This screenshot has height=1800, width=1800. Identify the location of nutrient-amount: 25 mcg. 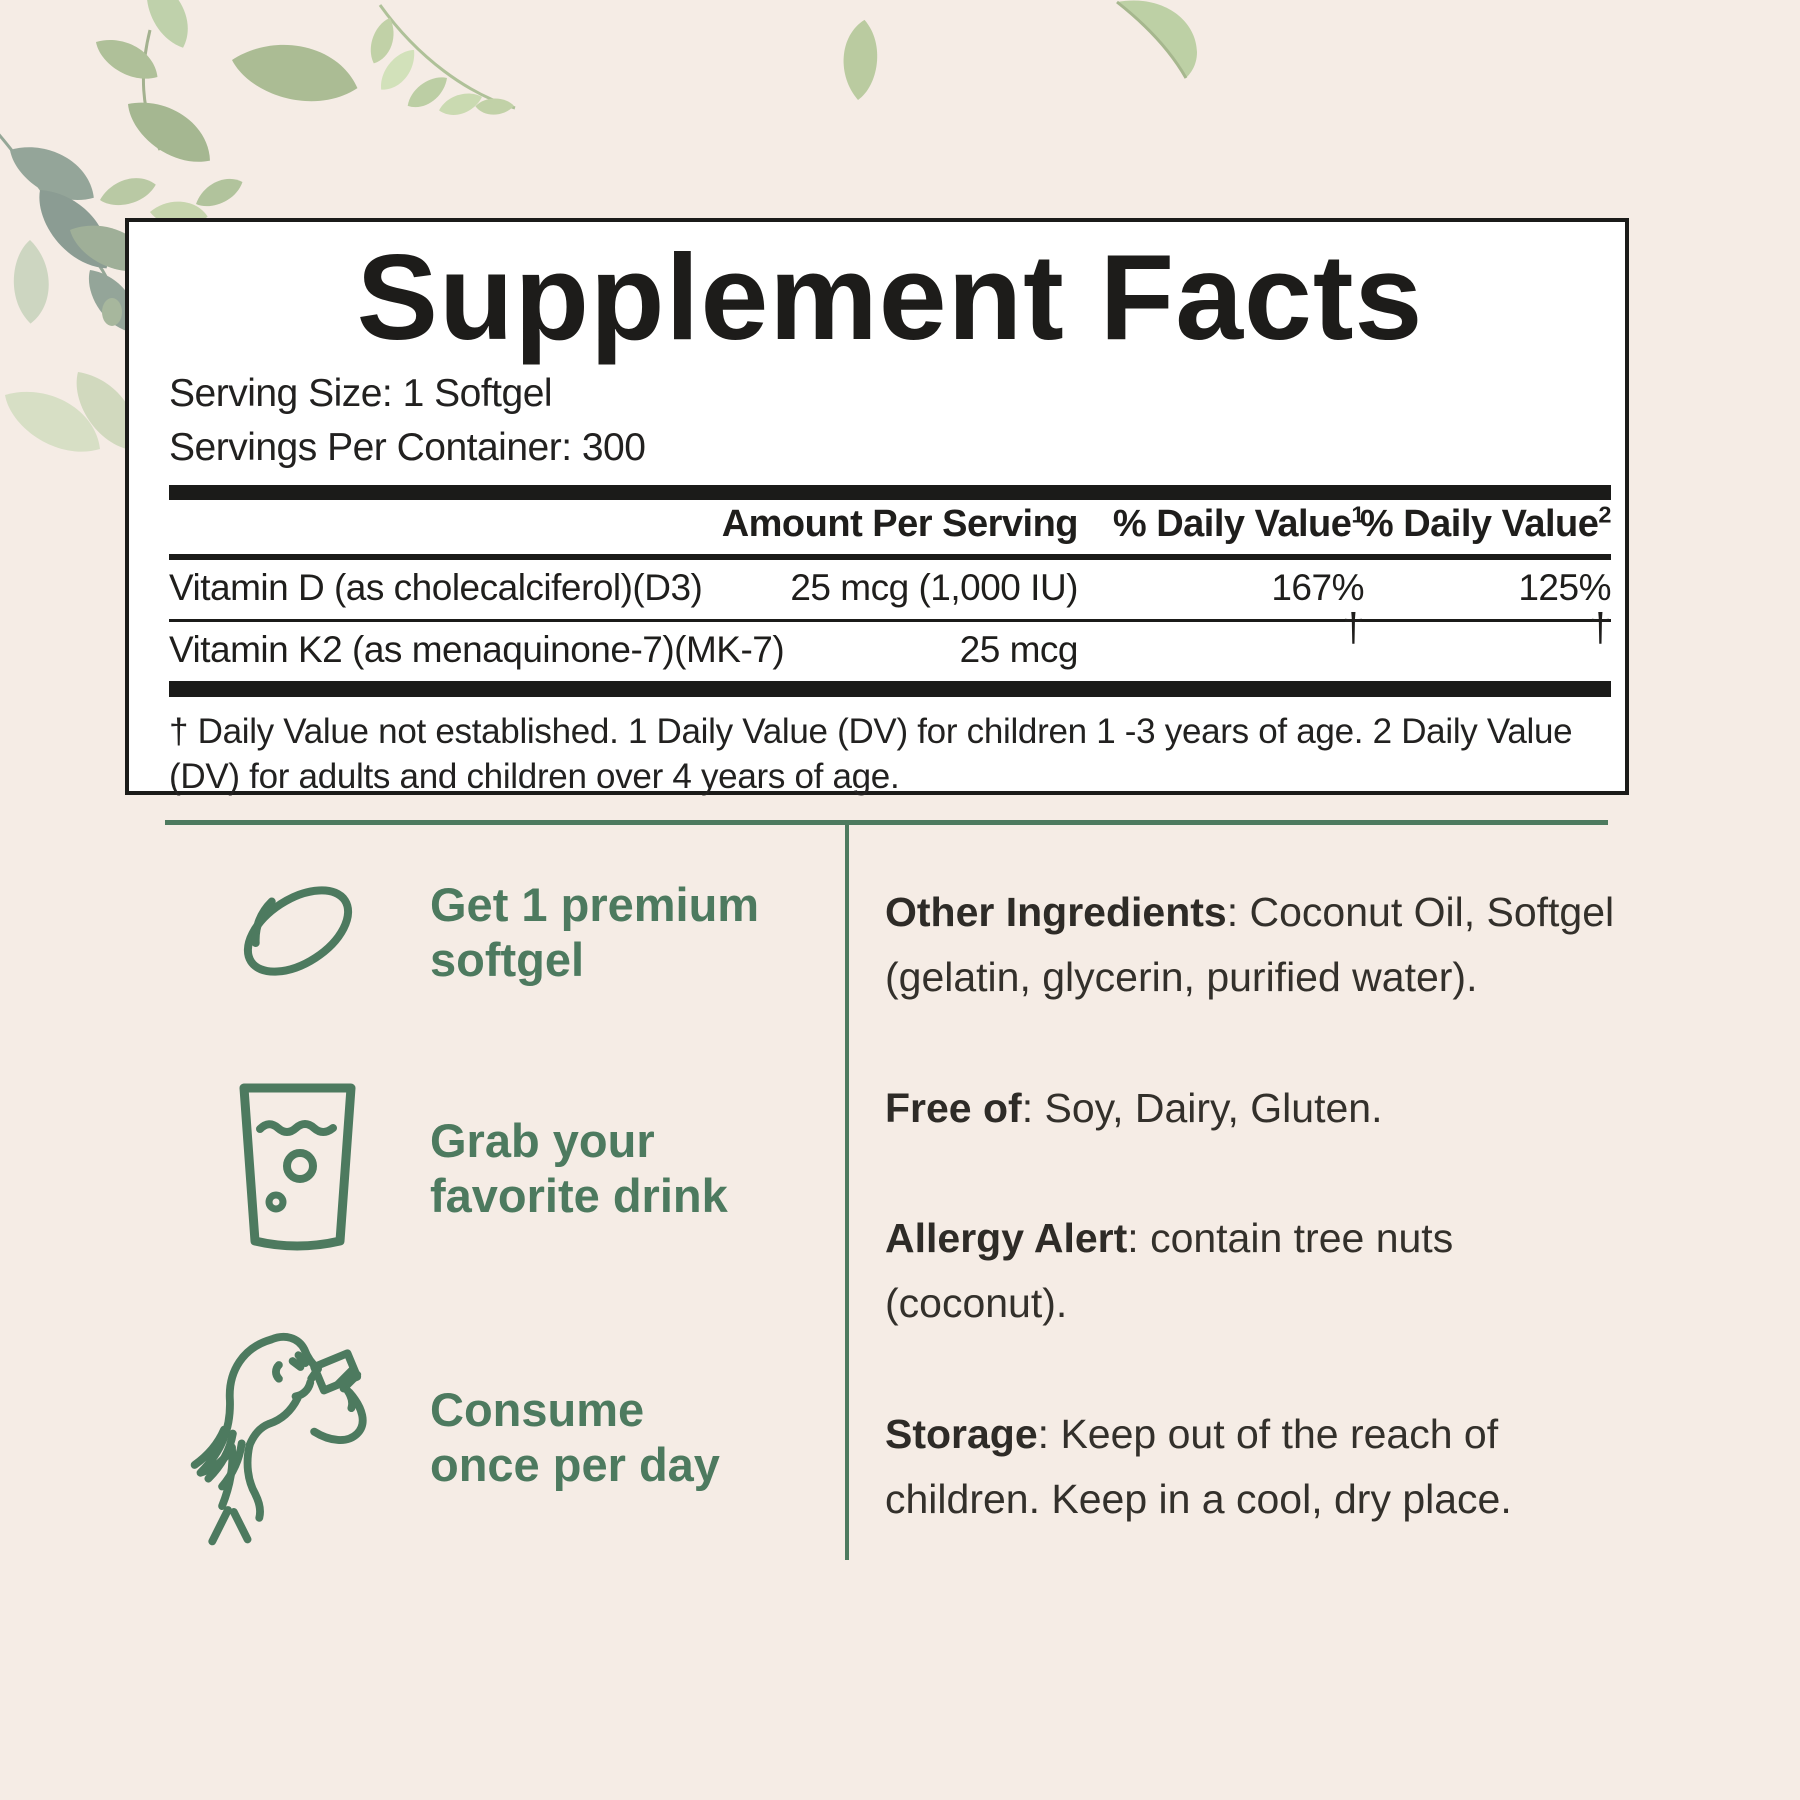
(1019, 649).